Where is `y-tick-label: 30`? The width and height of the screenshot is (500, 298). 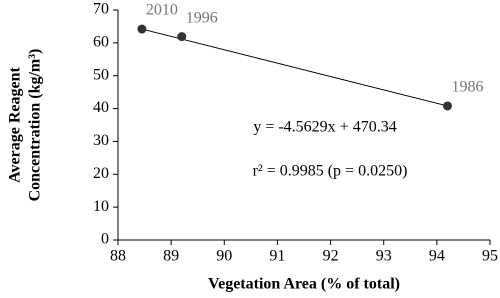
y-tick-label: 30 is located at coordinates (101, 140).